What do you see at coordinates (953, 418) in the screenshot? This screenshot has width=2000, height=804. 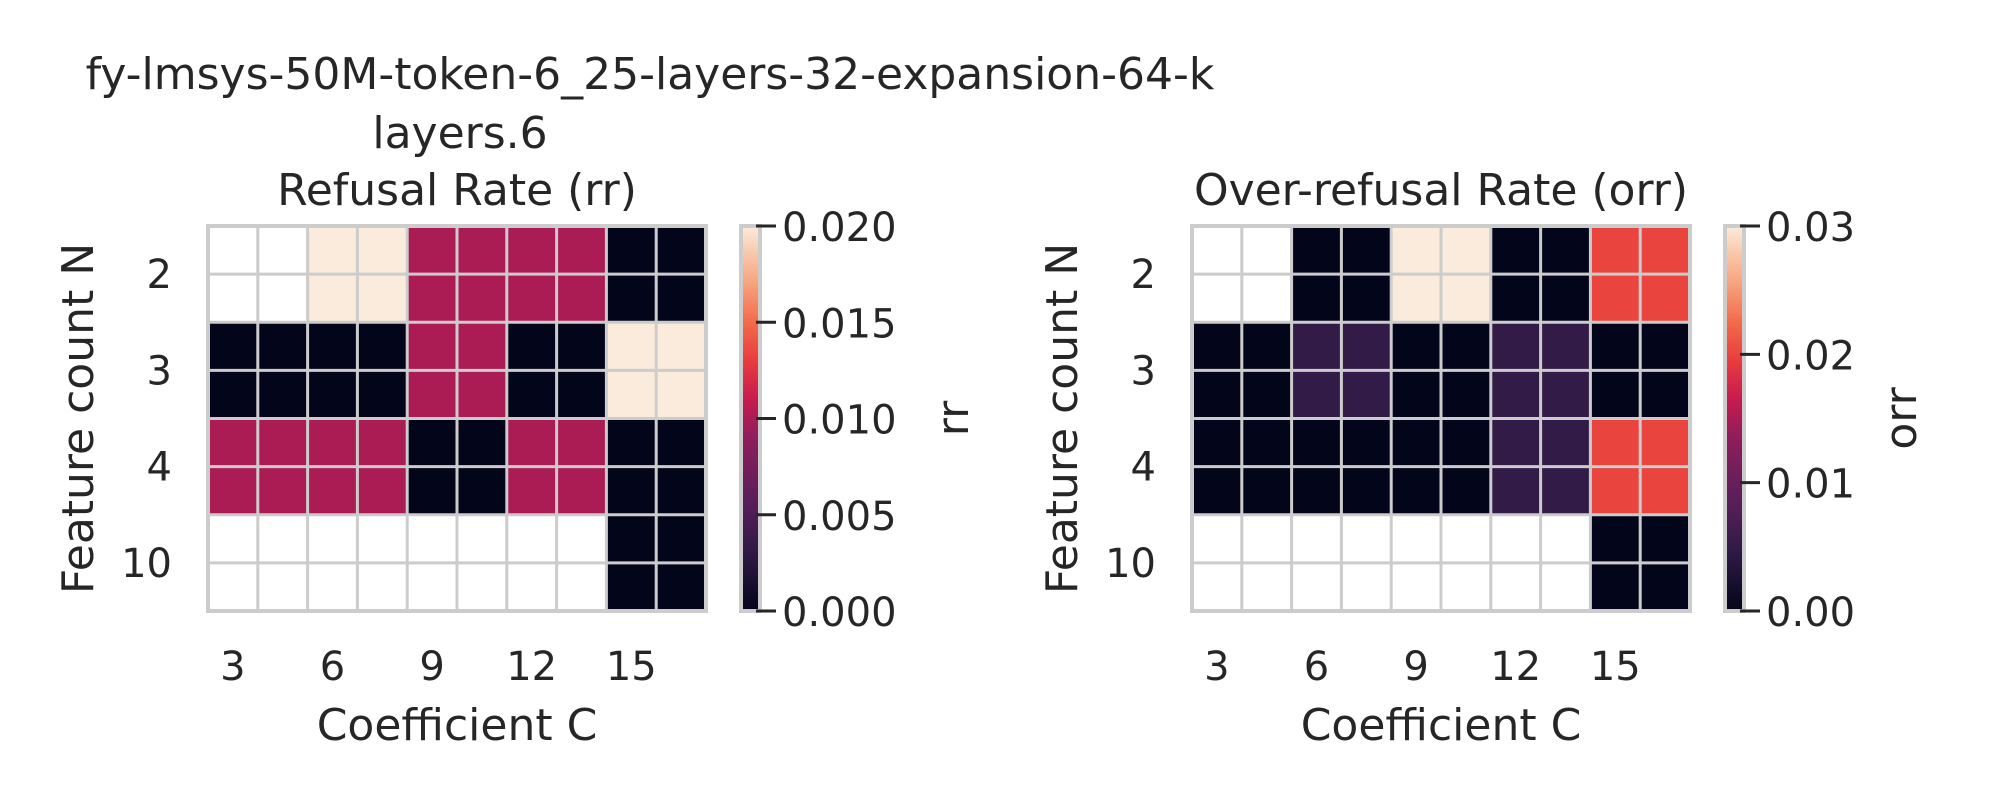 I see `colorbar-label: rr` at bounding box center [953, 418].